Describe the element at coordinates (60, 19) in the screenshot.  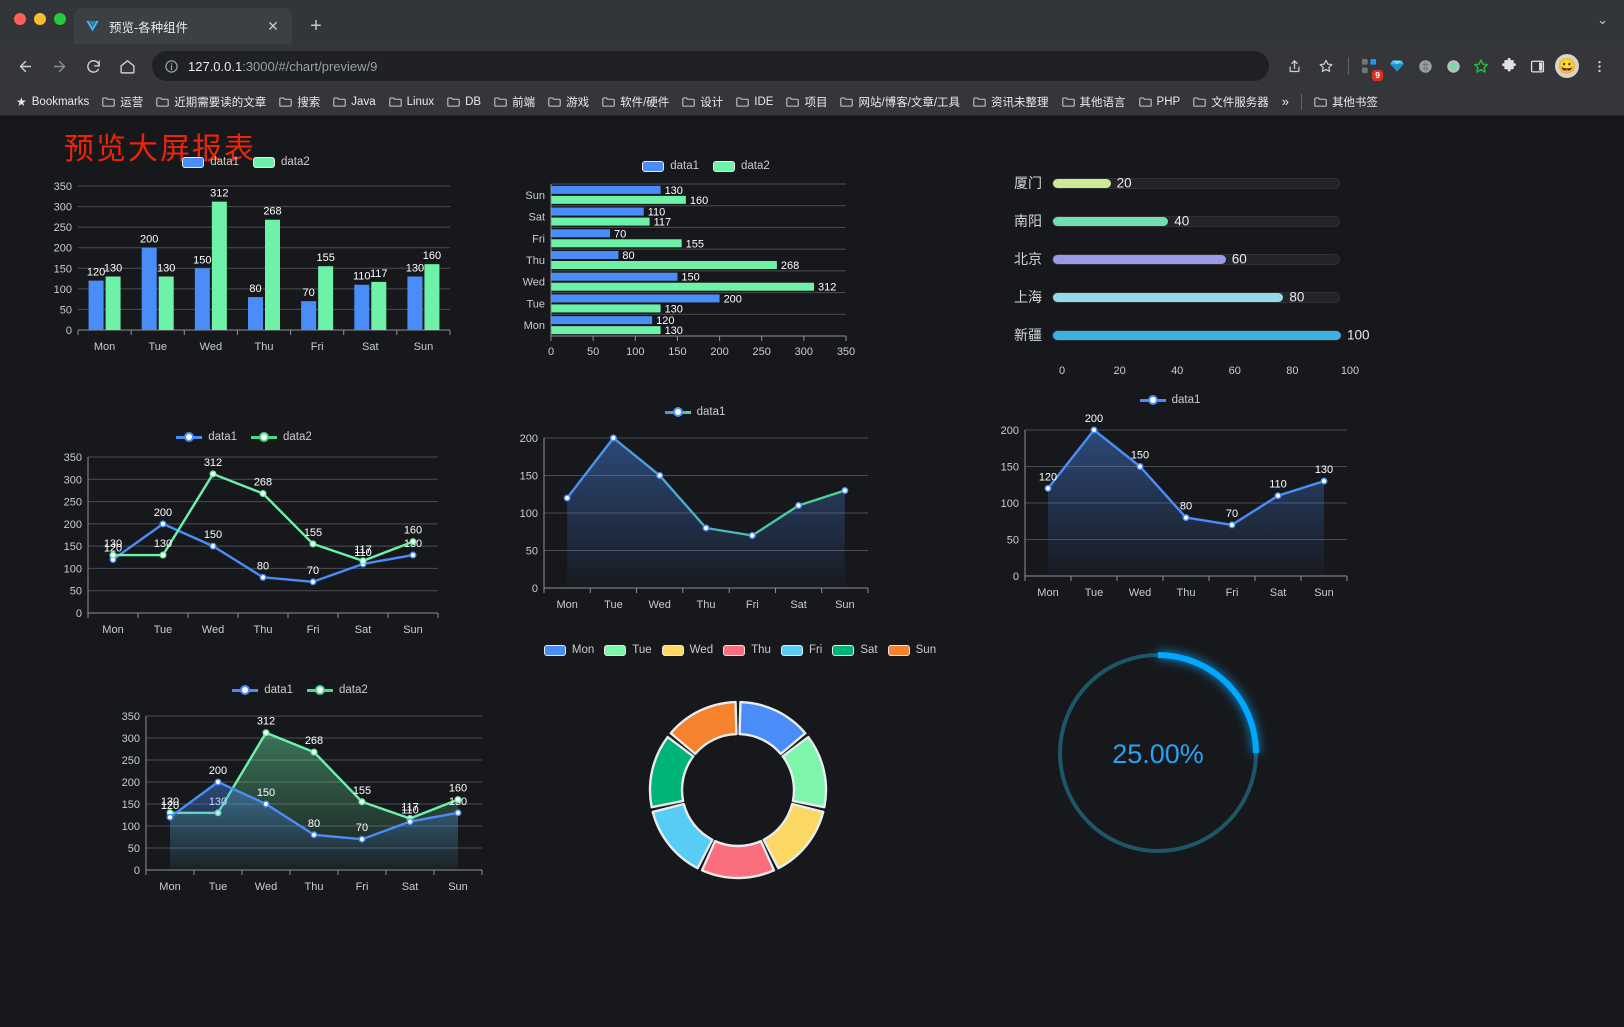
I see `maximize-window-button` at that location.